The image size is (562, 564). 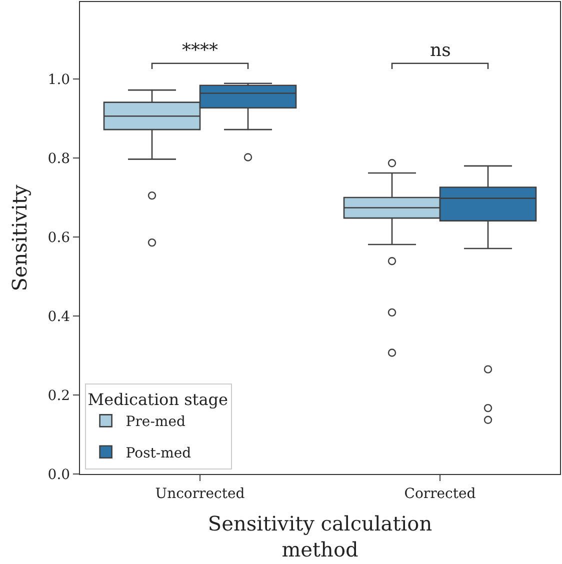 What do you see at coordinates (440, 50) in the screenshot?
I see `annotation: ns` at bounding box center [440, 50].